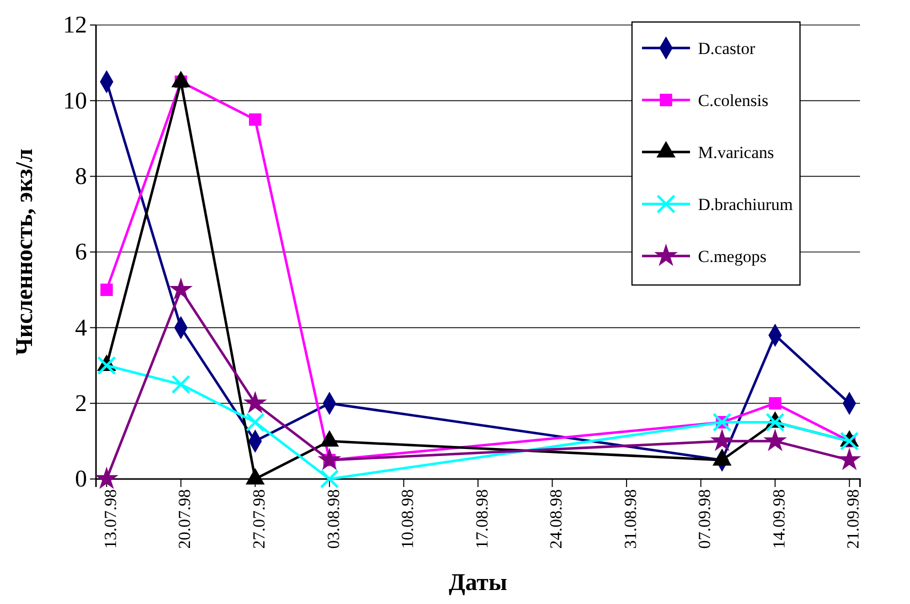 The height and width of the screenshot is (604, 910). I want to click on legend-label: D.castor, so click(727, 48).